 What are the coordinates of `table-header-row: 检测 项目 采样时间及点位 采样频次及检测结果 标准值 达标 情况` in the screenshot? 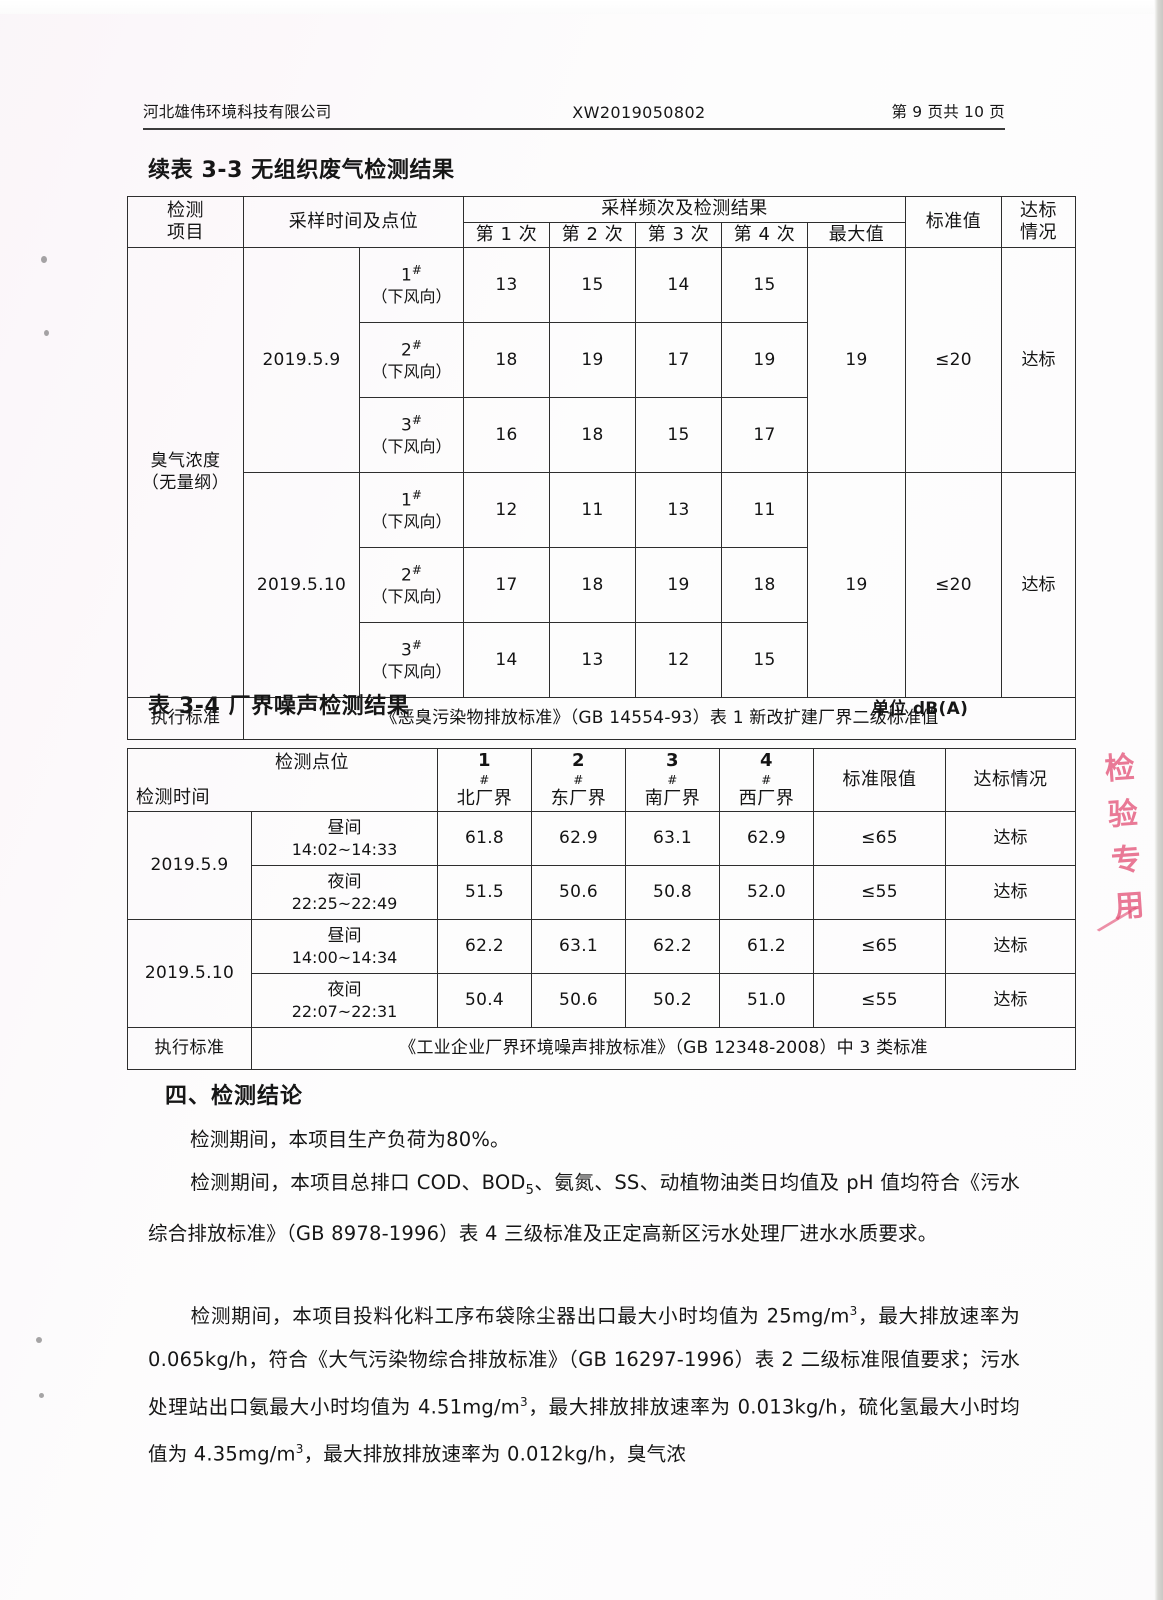 It's located at (602, 222).